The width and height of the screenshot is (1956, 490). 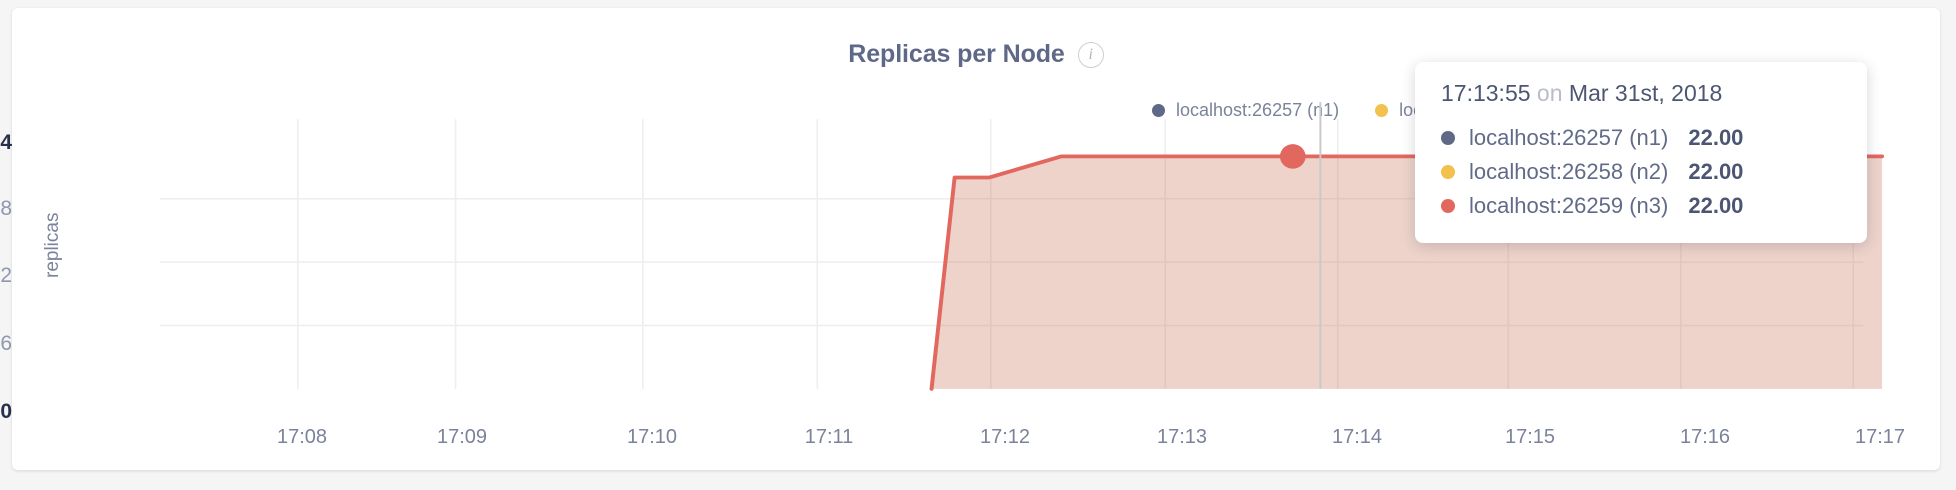 What do you see at coordinates (1486, 93) in the screenshot?
I see `tooltip-time: 17:13:55` at bounding box center [1486, 93].